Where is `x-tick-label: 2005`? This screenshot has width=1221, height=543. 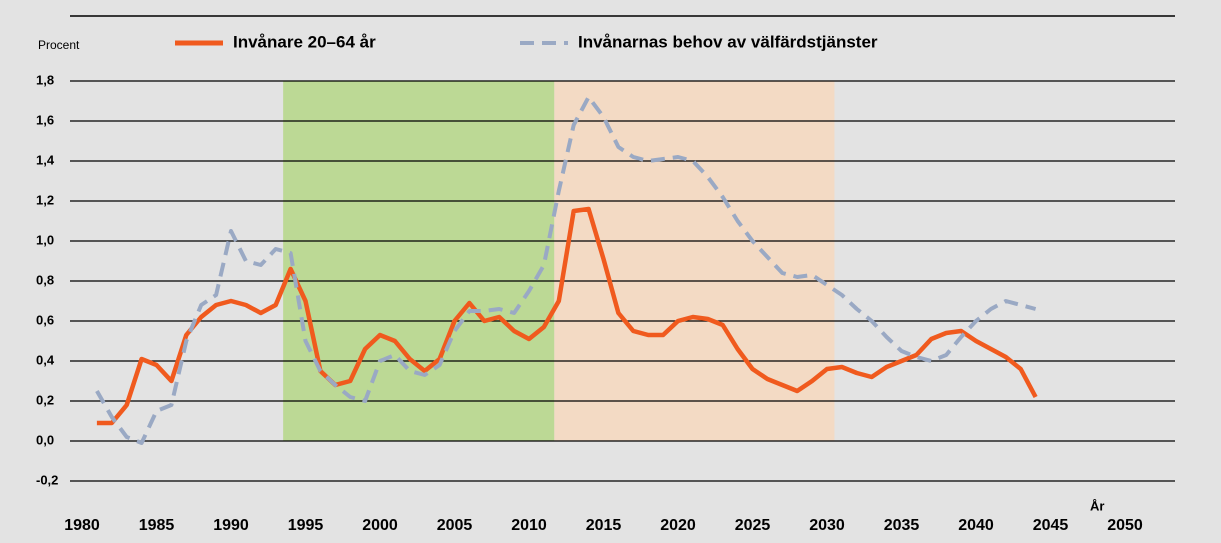 x-tick-label: 2005 is located at coordinates (455, 525).